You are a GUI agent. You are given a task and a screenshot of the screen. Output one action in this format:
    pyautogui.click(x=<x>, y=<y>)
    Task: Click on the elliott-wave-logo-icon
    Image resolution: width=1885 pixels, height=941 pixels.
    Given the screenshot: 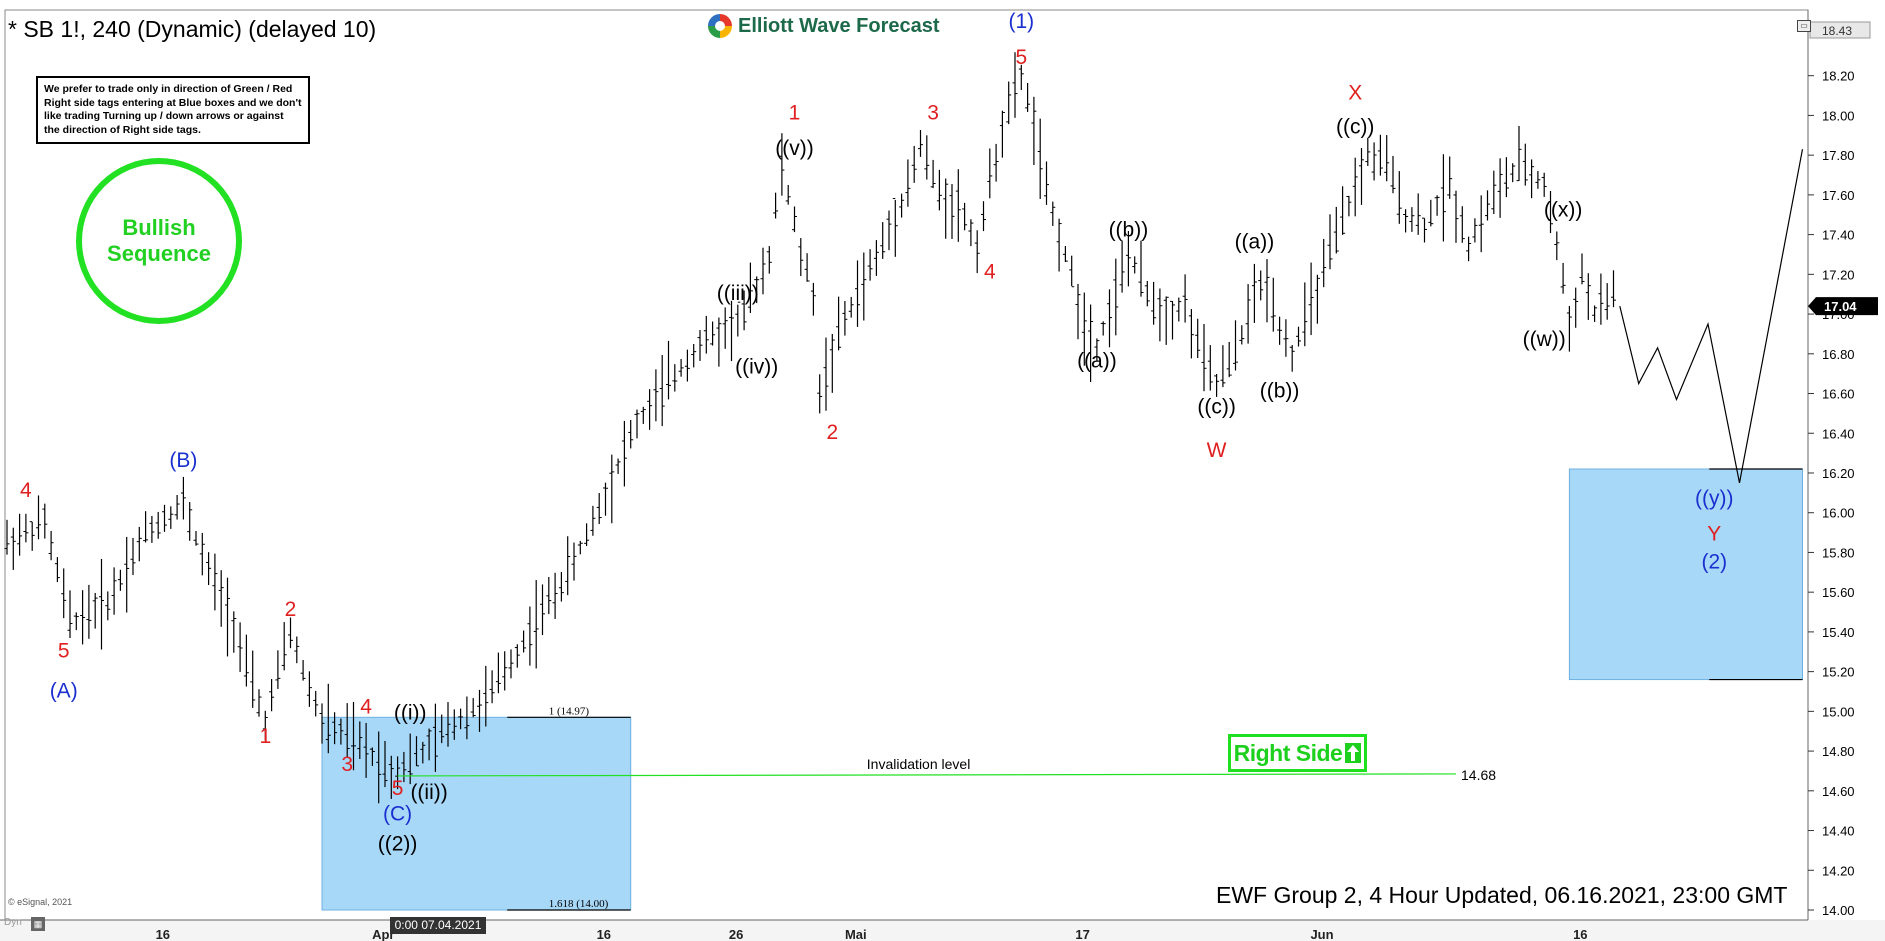 What is the action you would take?
    pyautogui.click(x=720, y=26)
    